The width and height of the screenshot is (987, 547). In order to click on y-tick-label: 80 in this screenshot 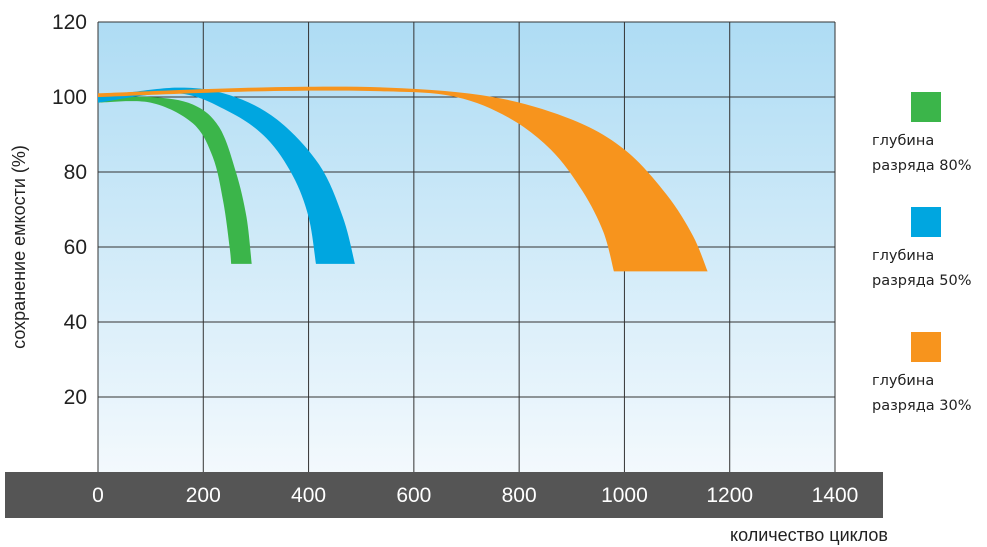, I will do `click(75, 172)`.